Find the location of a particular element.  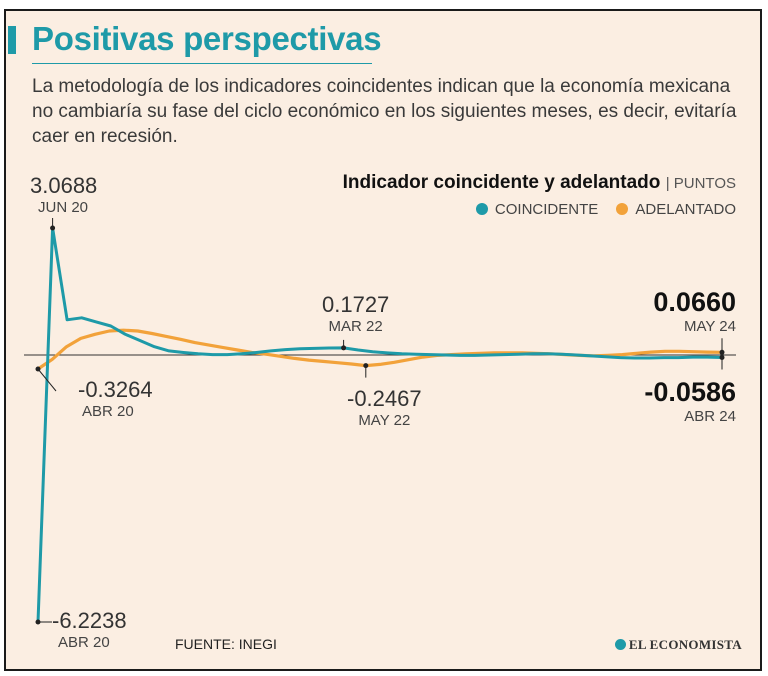

series-line-adelantado is located at coordinates (380, 349).